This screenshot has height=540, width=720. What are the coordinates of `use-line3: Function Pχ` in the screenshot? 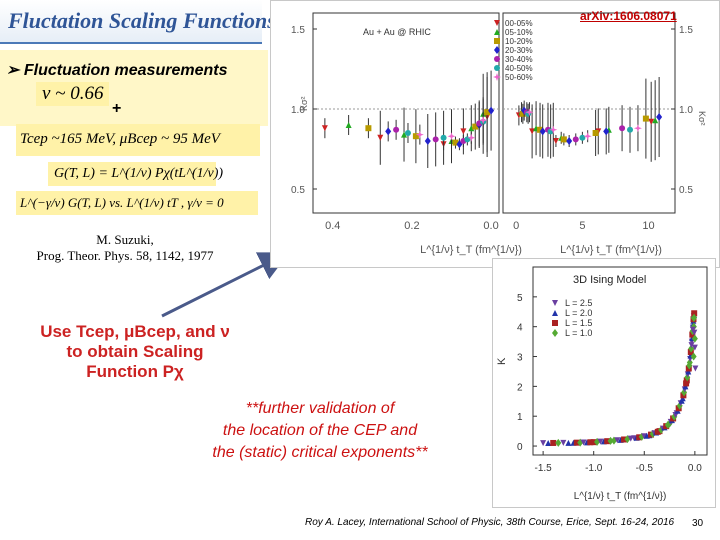 It's located at (135, 371).